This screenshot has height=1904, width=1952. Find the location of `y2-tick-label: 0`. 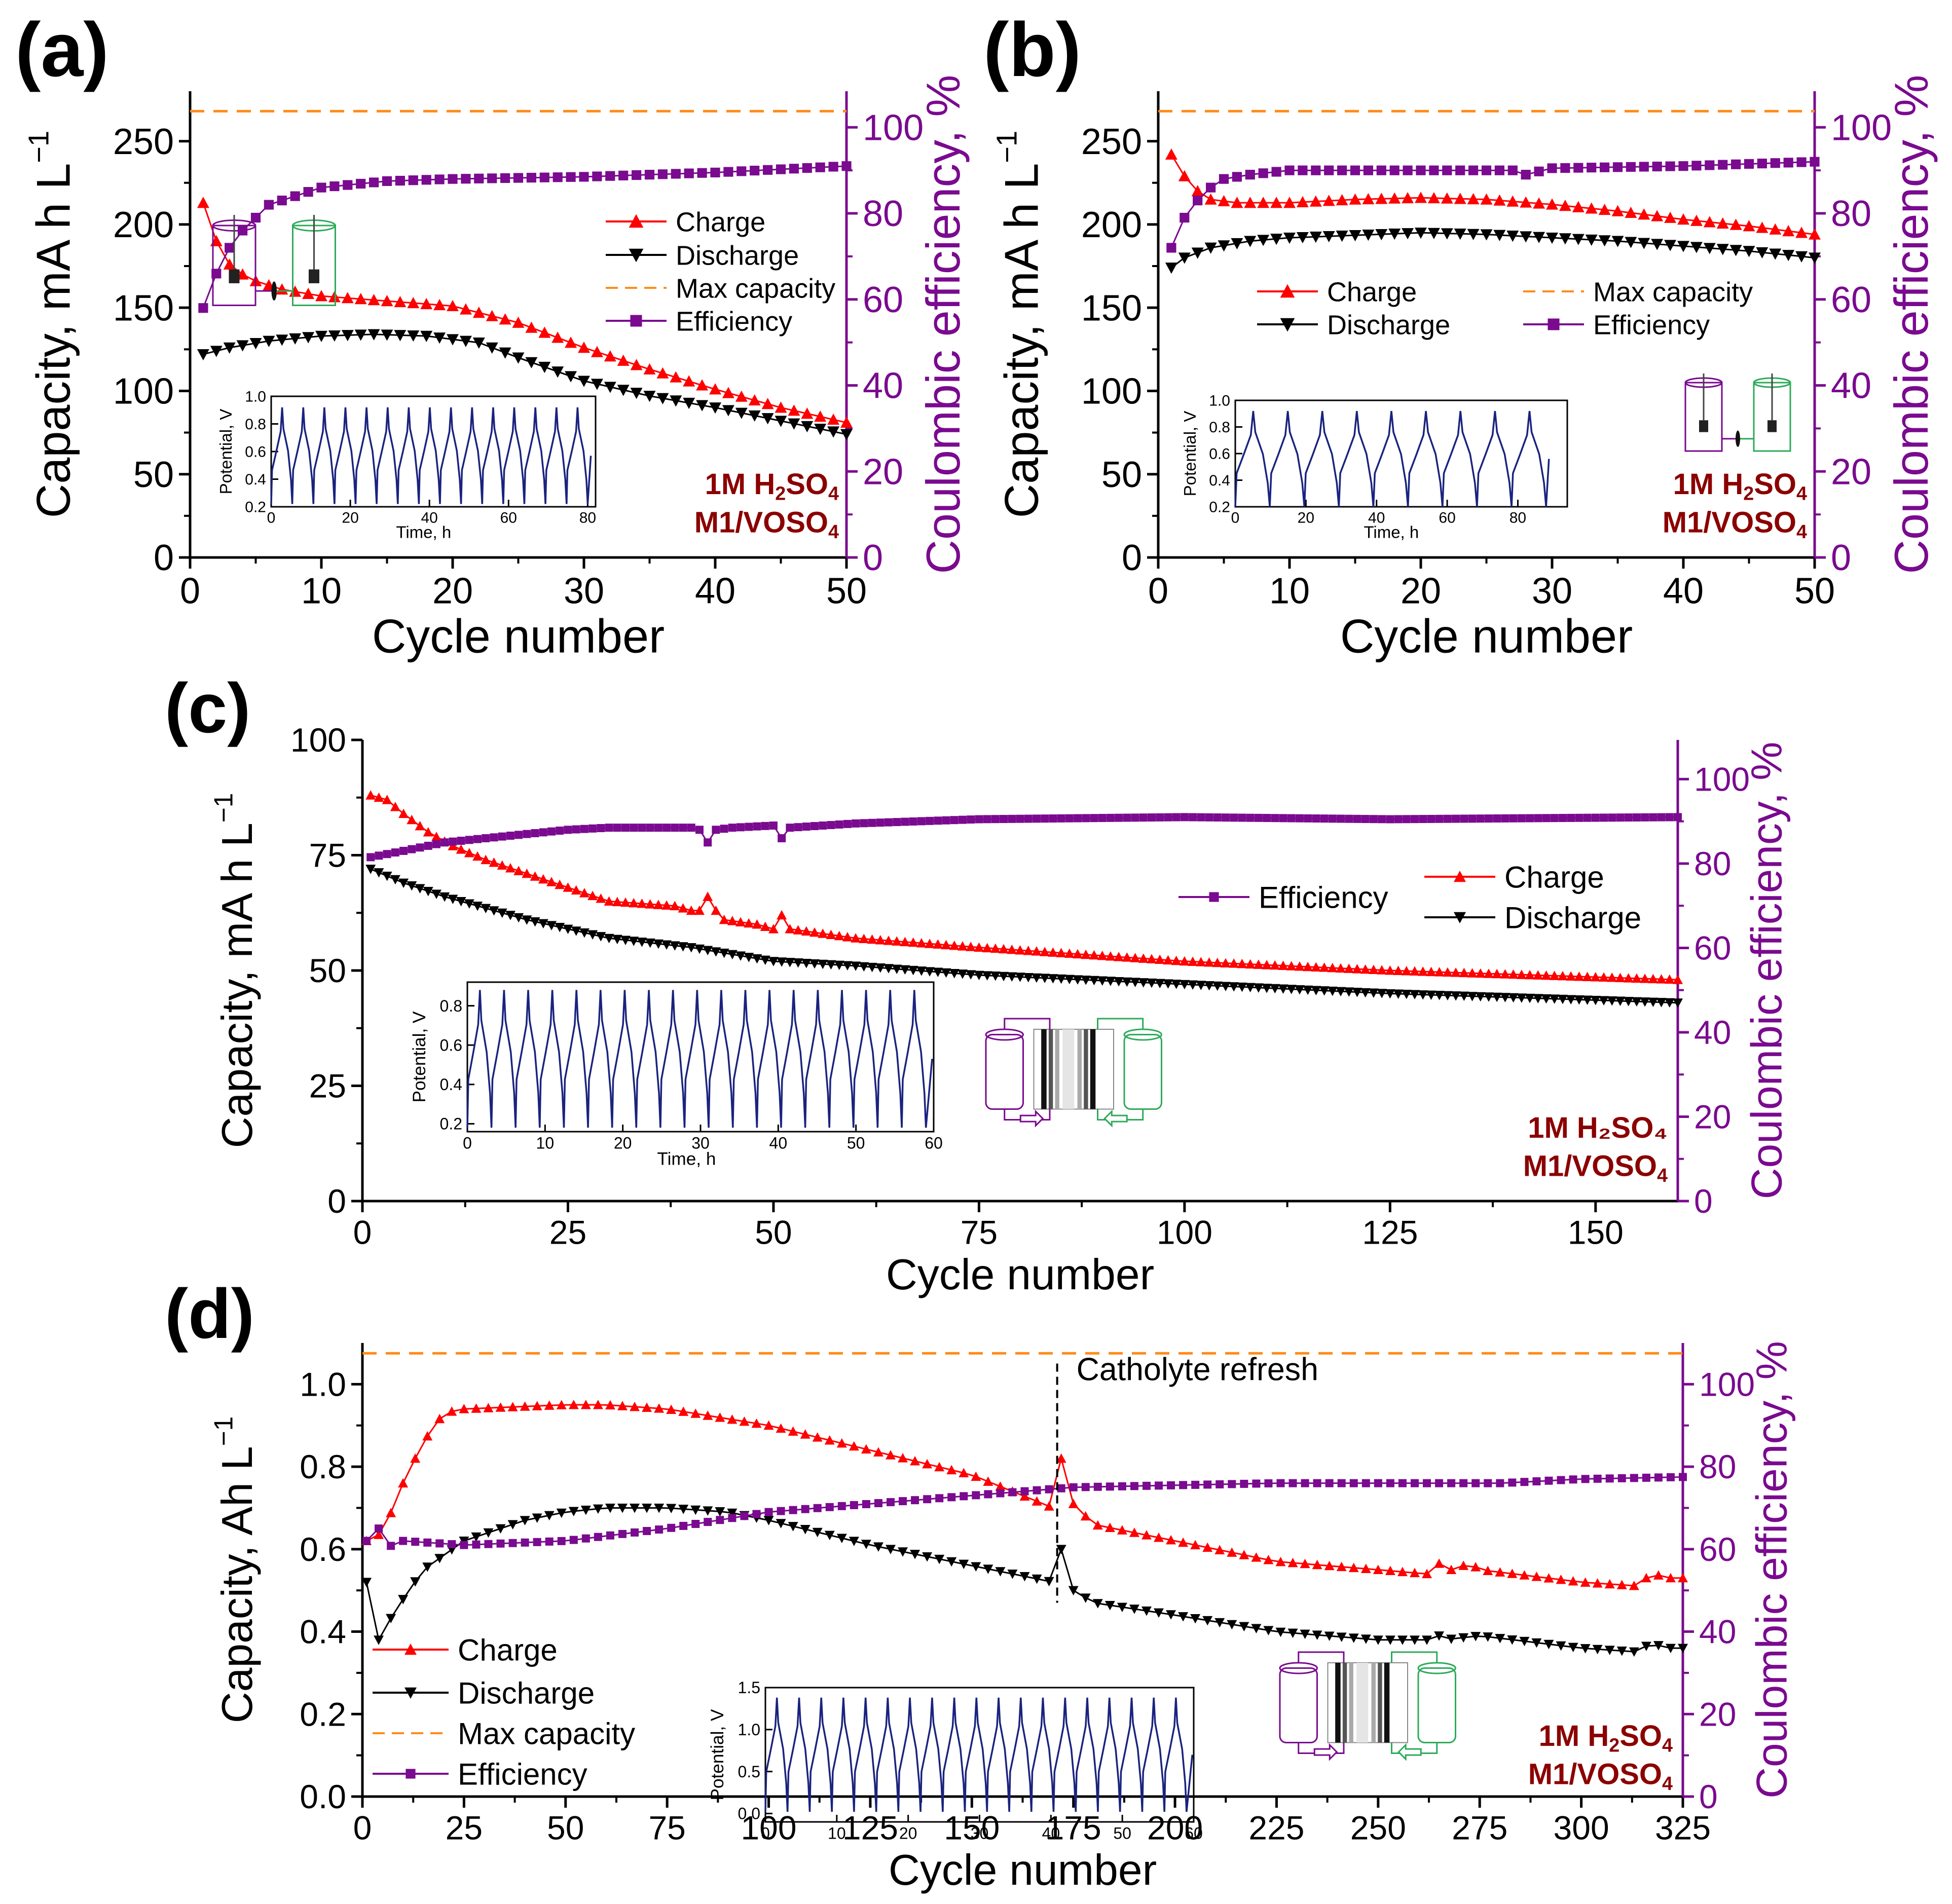

y2-tick-label: 0 is located at coordinates (873, 558).